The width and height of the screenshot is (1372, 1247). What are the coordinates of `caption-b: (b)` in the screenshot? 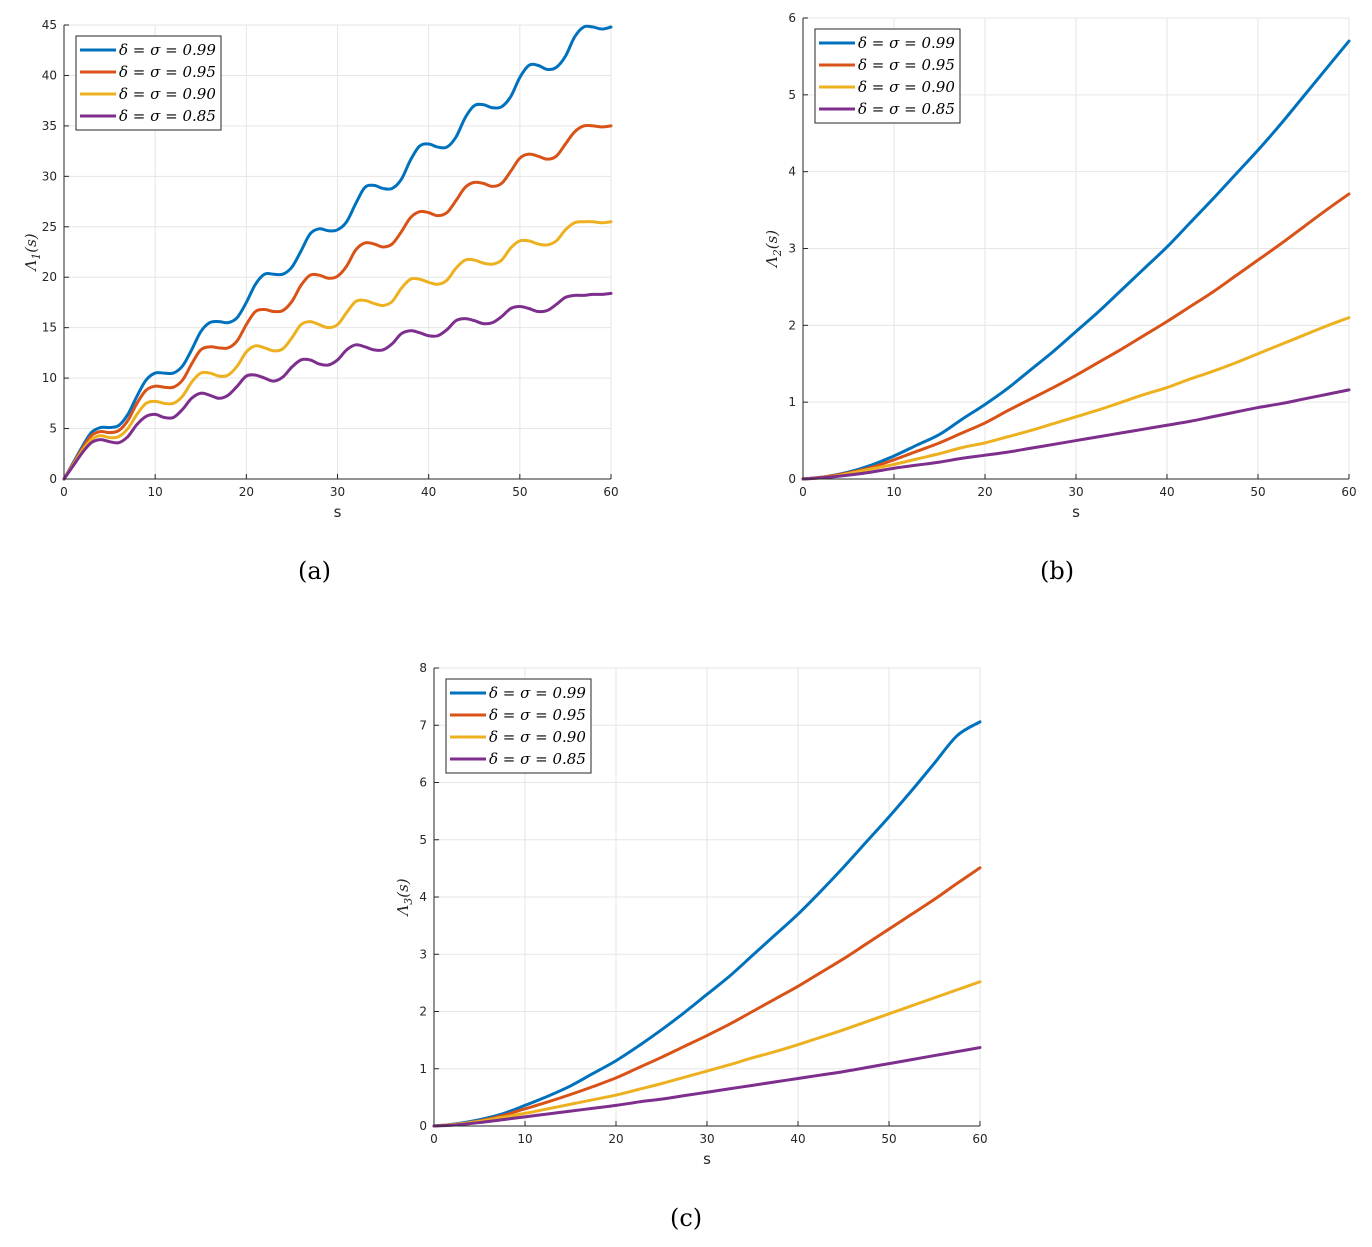 It's located at (1057, 571).